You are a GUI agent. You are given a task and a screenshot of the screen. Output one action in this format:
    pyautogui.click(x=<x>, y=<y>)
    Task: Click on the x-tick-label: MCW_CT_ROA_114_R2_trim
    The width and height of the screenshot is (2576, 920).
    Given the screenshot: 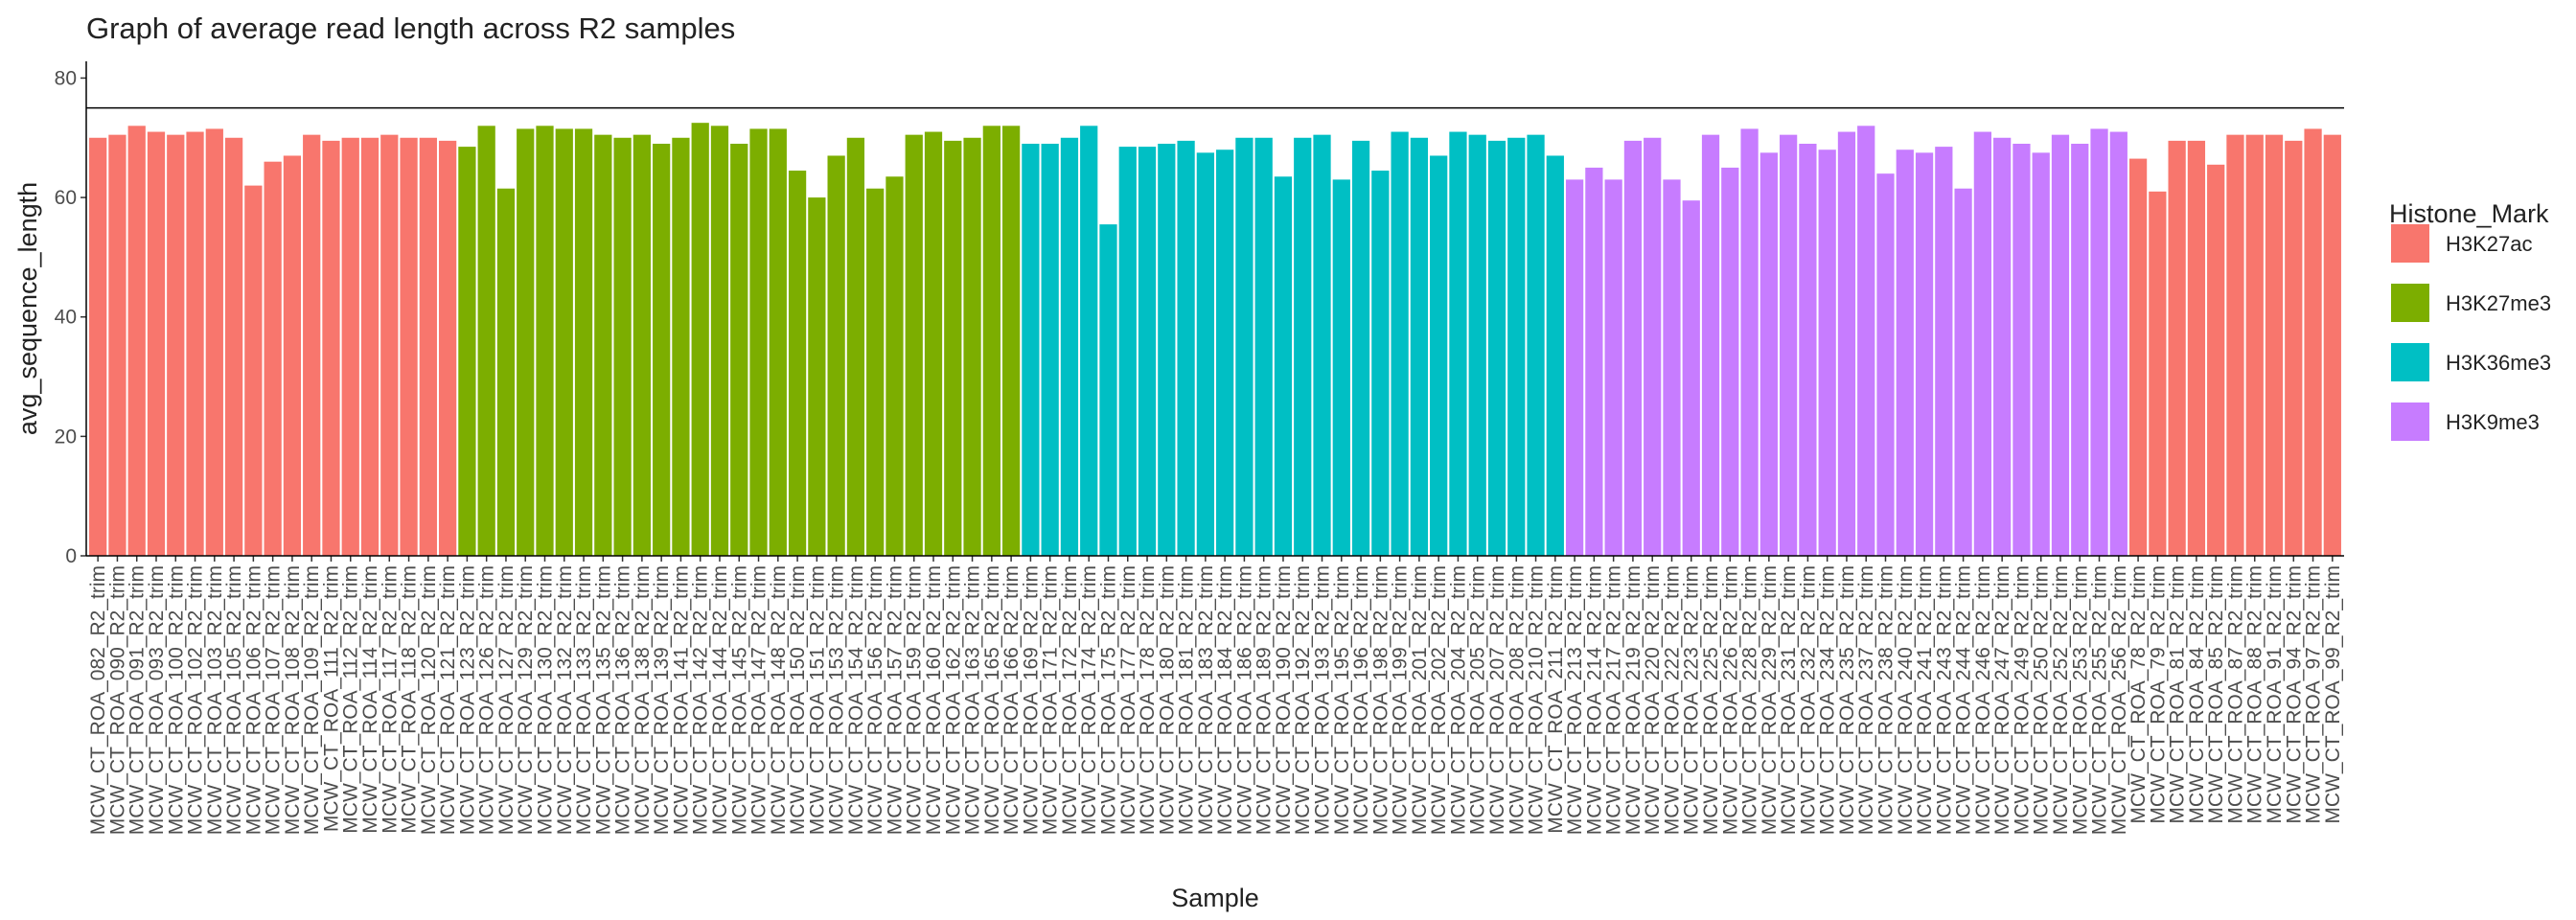 What is the action you would take?
    pyautogui.click(x=370, y=699)
    